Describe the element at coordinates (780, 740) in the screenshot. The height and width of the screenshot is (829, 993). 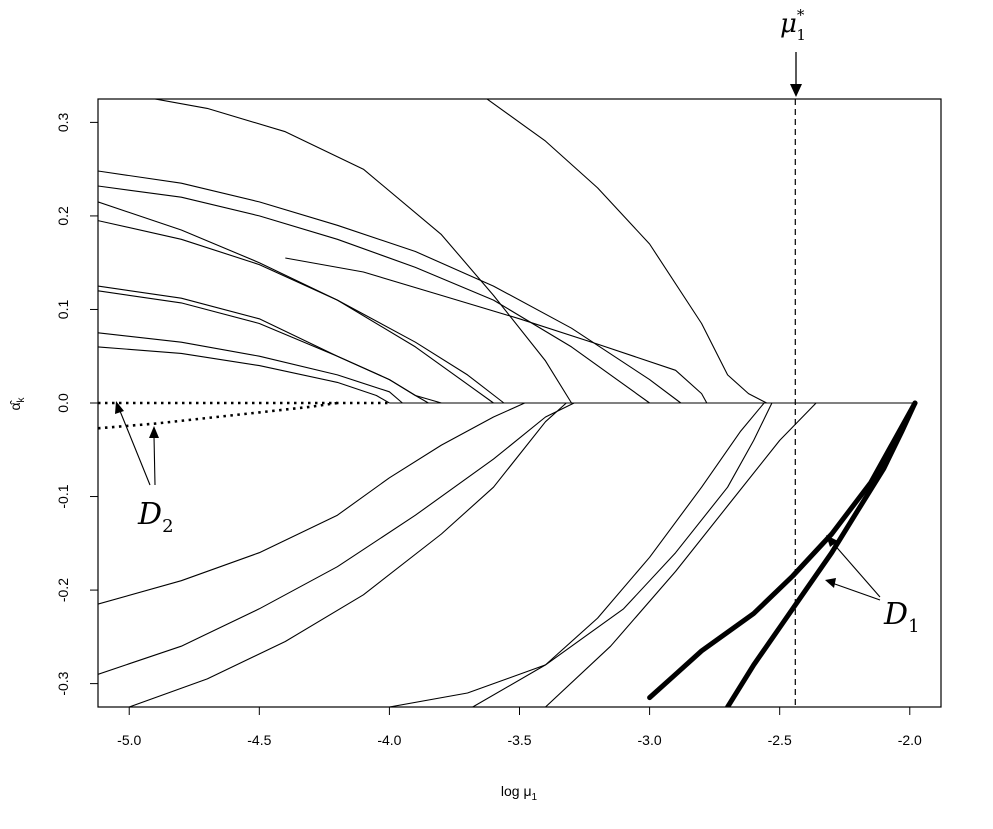
I see `x-tick-label: -2.5` at that location.